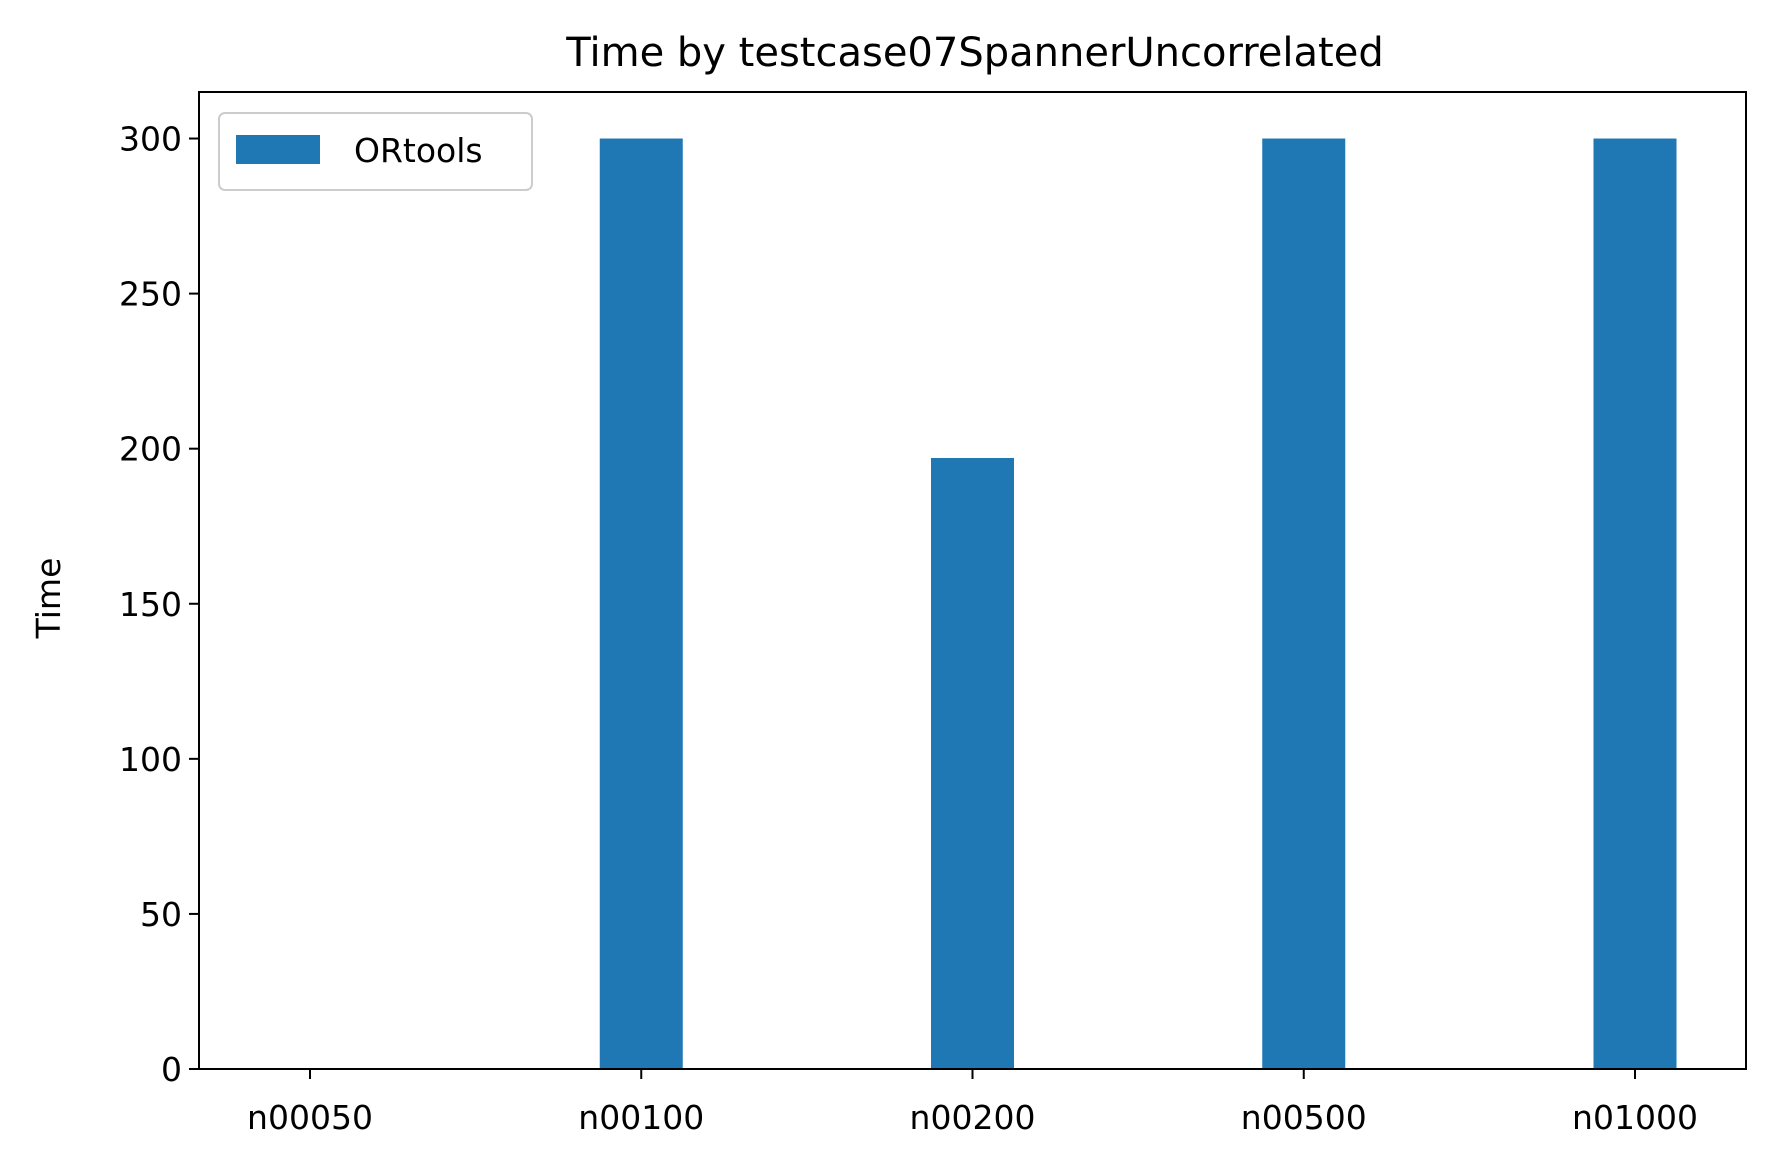  I want to click on chart-title: Time by testcase07SpannerUncorrelated, so click(974, 53).